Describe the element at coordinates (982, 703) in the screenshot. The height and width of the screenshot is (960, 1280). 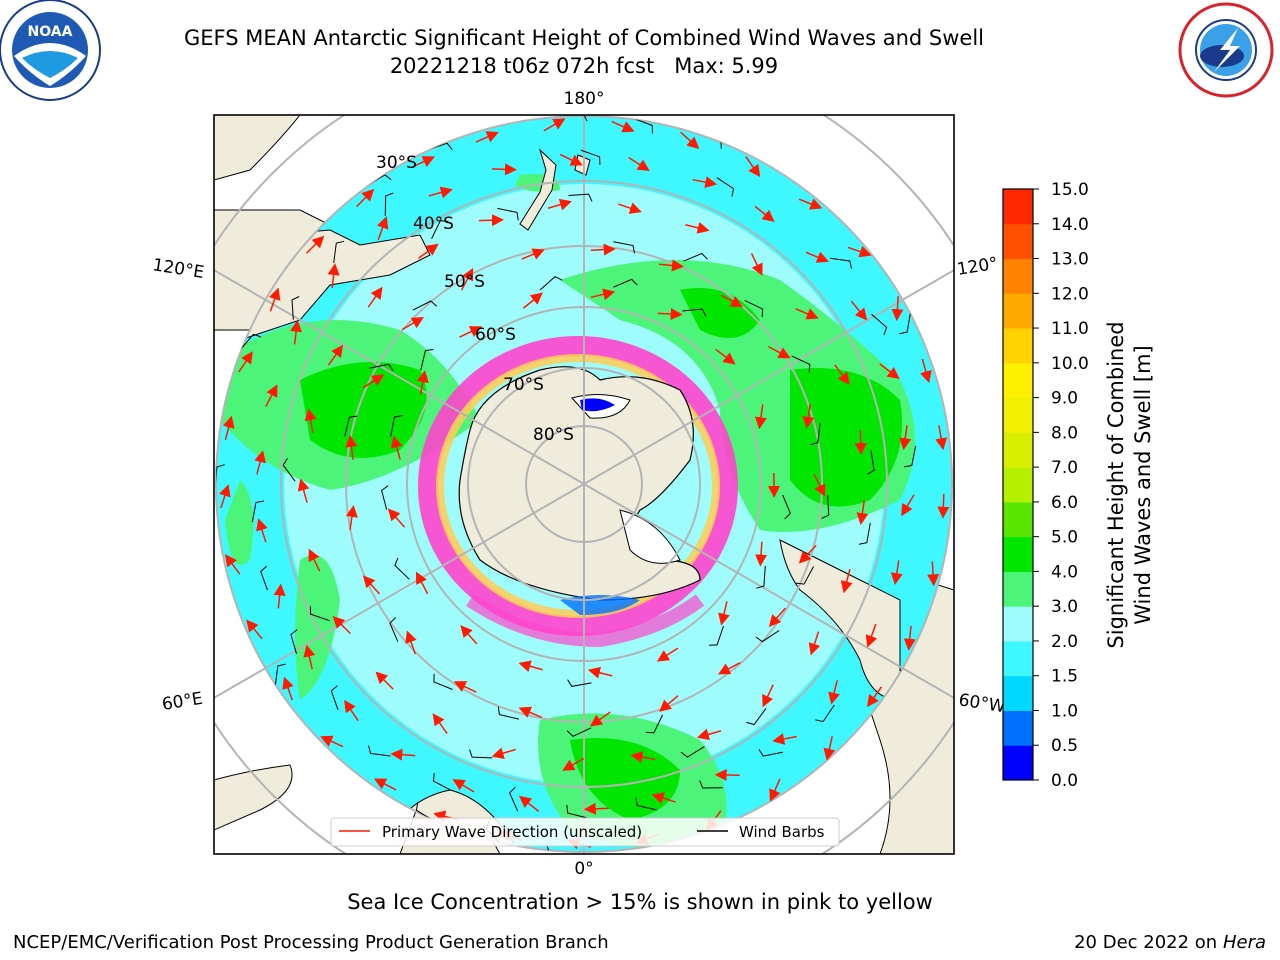
I see `lon-label-60w: 60°W` at that location.